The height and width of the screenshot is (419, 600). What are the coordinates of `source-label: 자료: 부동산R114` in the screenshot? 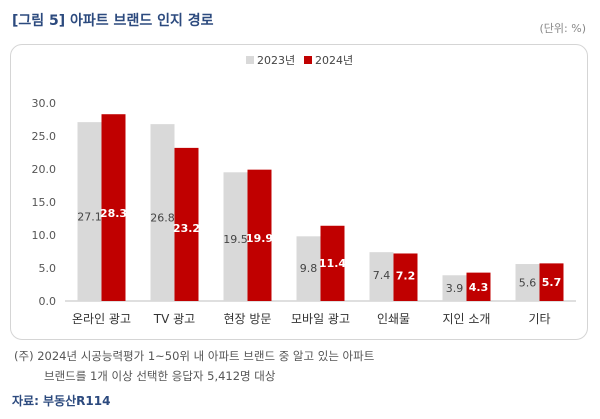 It's located at (61, 401).